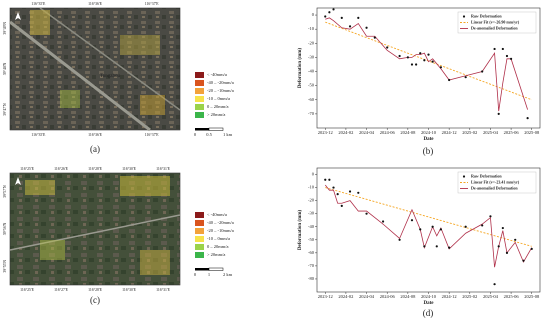 This screenshot has height=321, width=550. I want to click on x-tick-label: 2023-12, so click(325, 132).